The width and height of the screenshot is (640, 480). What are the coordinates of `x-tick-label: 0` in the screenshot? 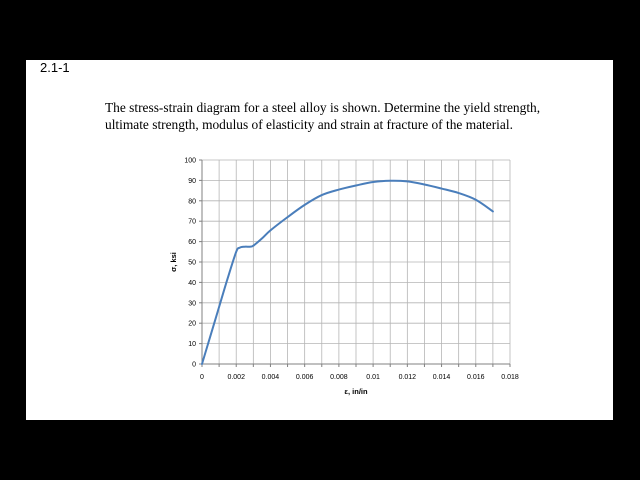 It's located at (202, 377).